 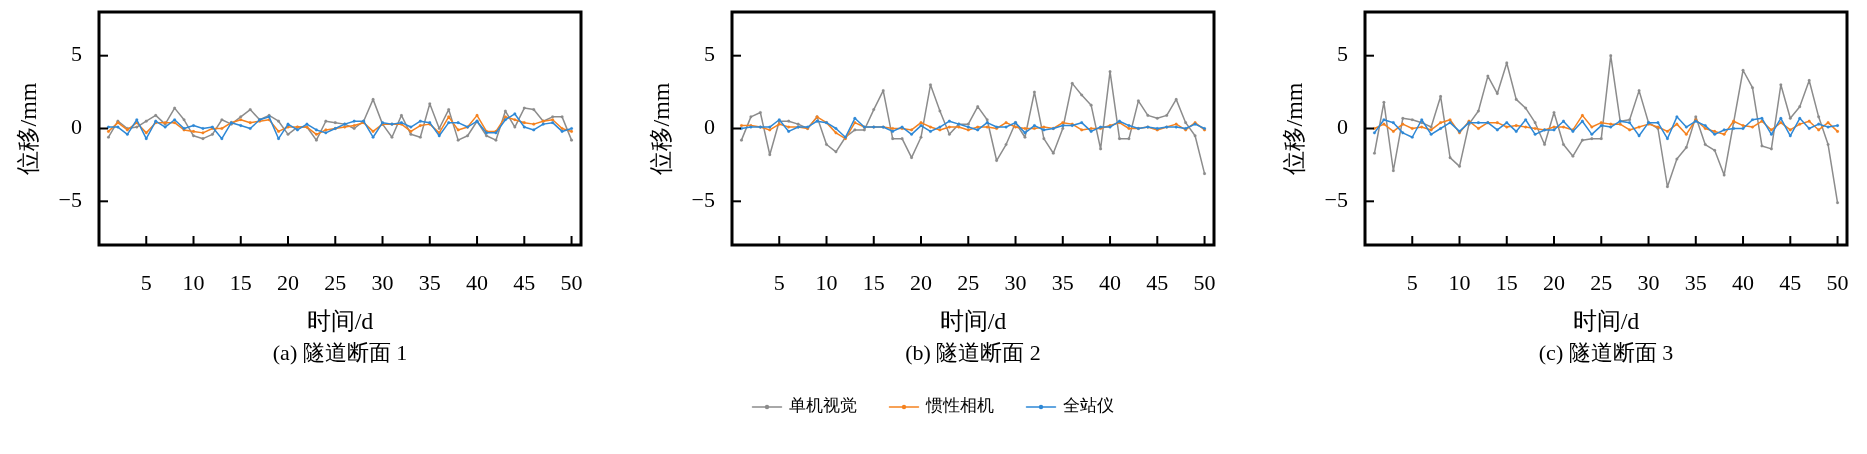 I want to click on legend-label: 惯性相机, so click(x=959, y=406).